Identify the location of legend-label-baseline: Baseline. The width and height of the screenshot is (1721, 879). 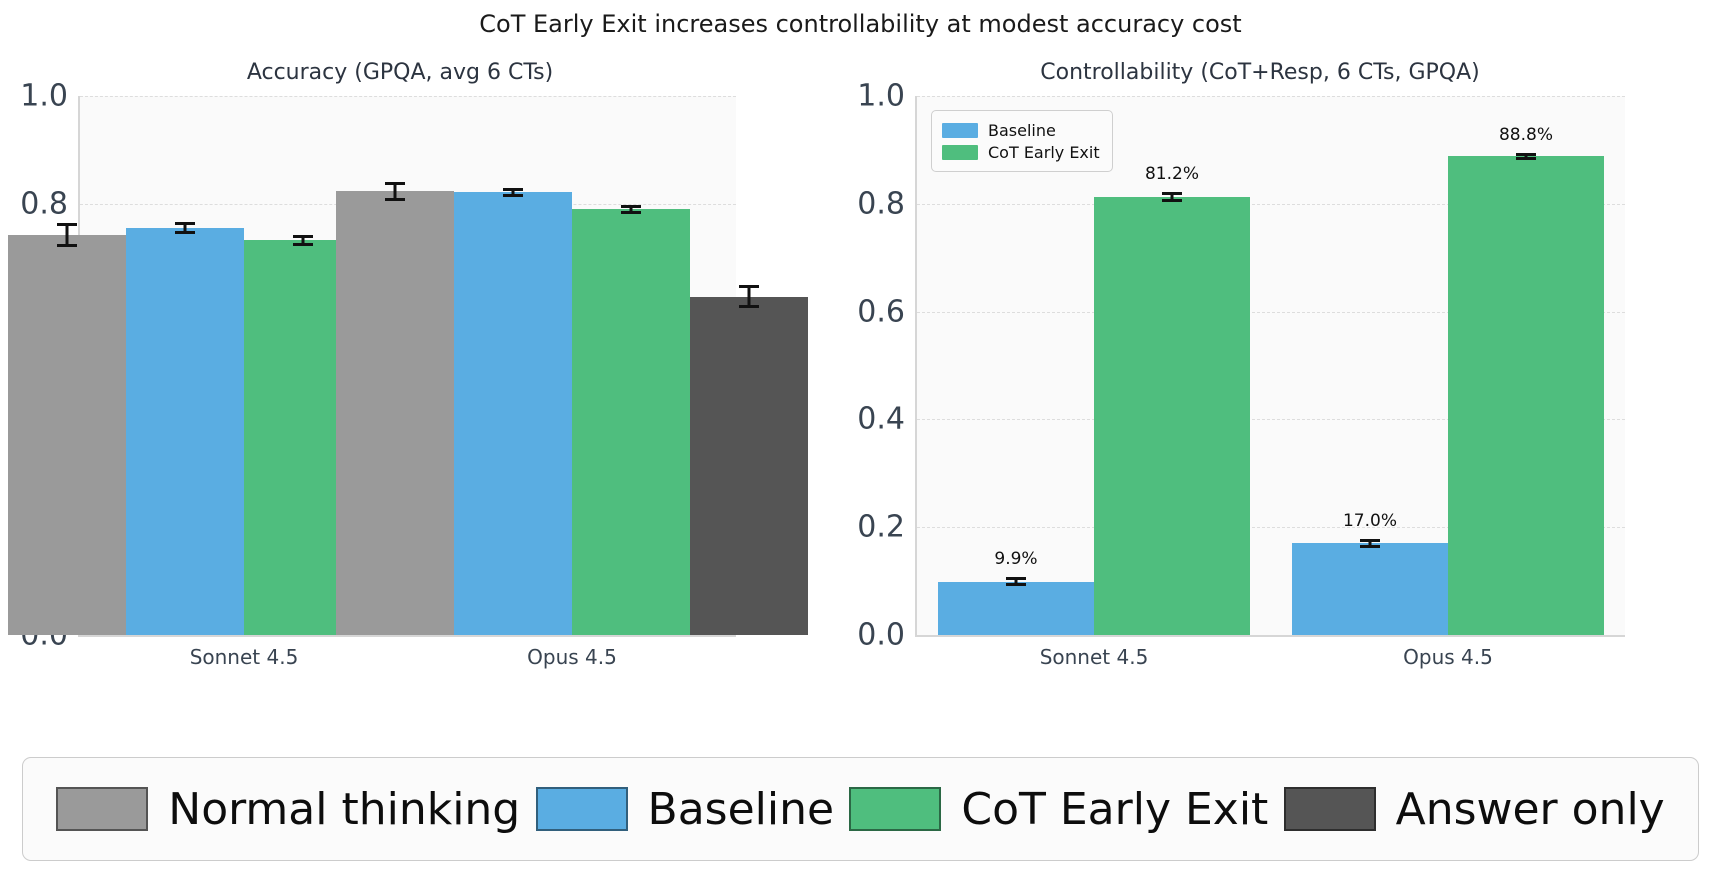
(1022, 130).